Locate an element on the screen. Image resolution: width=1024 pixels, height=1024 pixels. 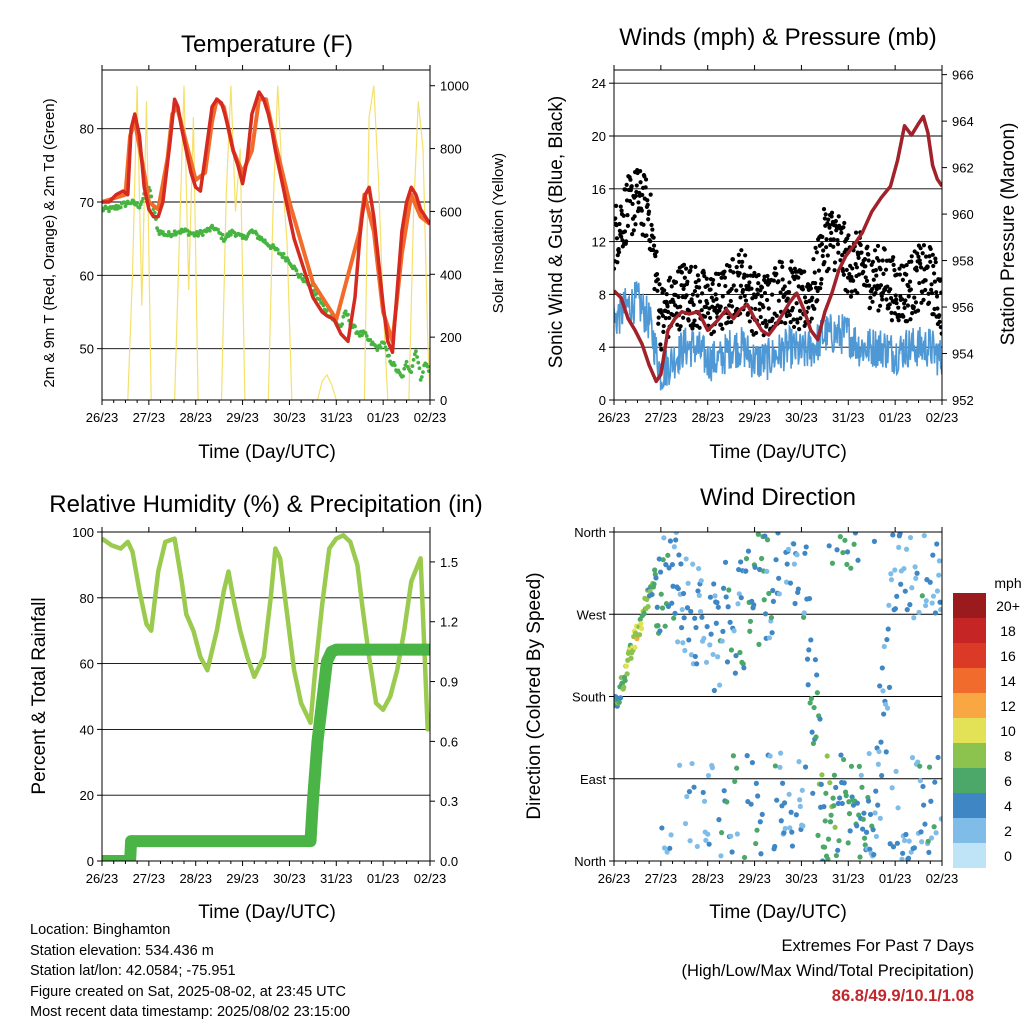
temperature-xlabel: Time (Day/UTC) is located at coordinates (267, 452).